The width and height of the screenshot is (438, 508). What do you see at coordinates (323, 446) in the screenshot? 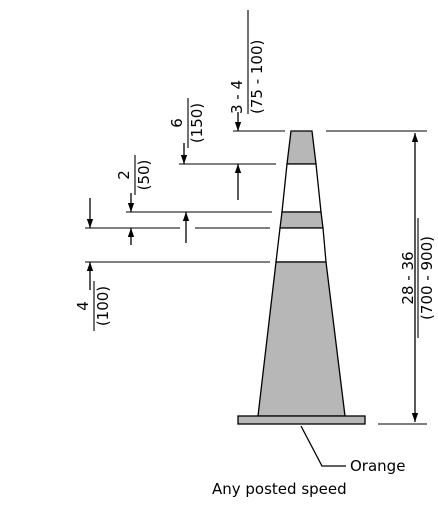
I see `orange-leader-line` at bounding box center [323, 446].